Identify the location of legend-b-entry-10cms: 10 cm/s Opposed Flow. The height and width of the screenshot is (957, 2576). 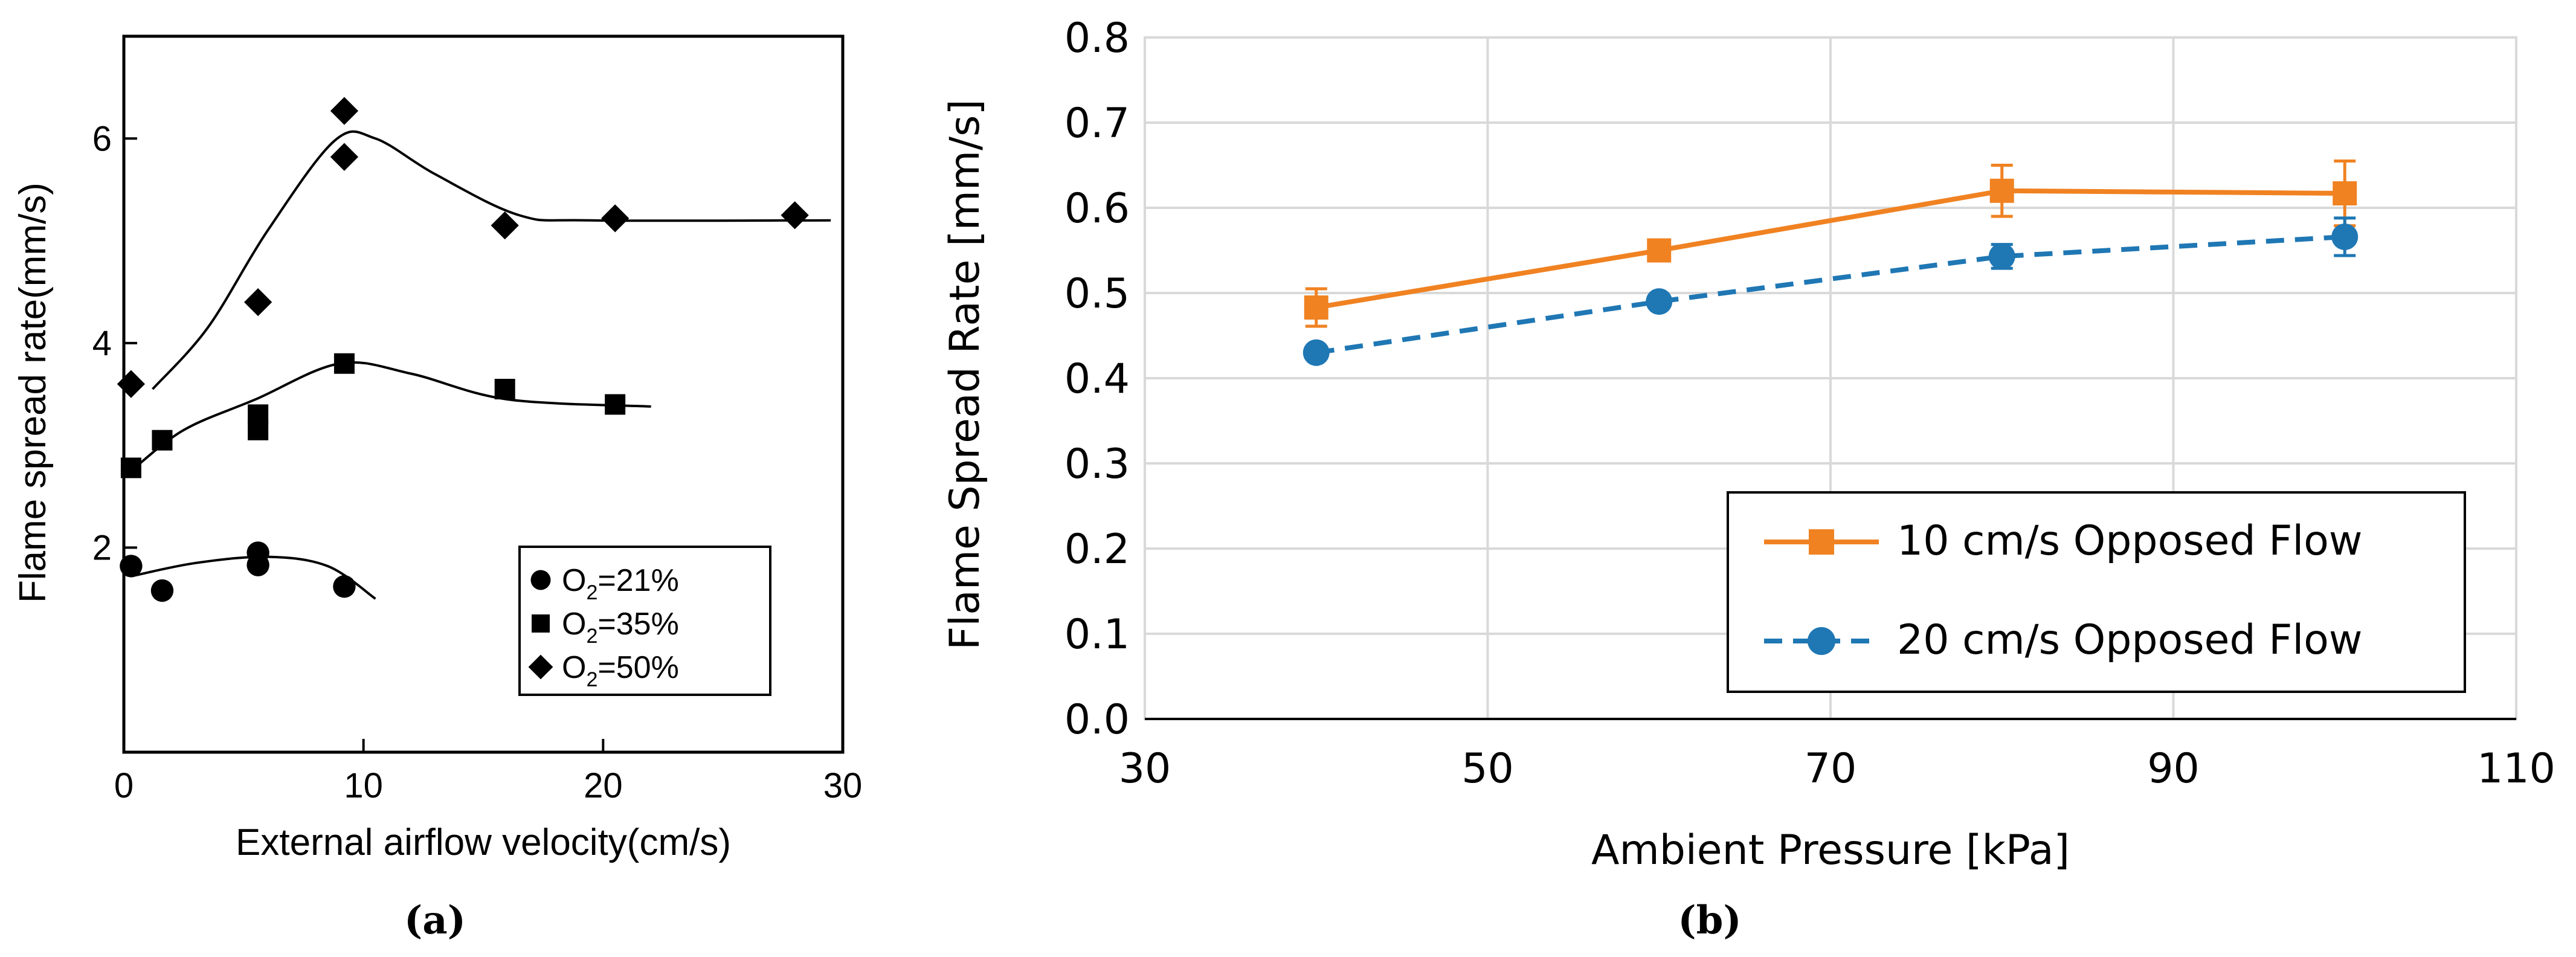
(2129, 541).